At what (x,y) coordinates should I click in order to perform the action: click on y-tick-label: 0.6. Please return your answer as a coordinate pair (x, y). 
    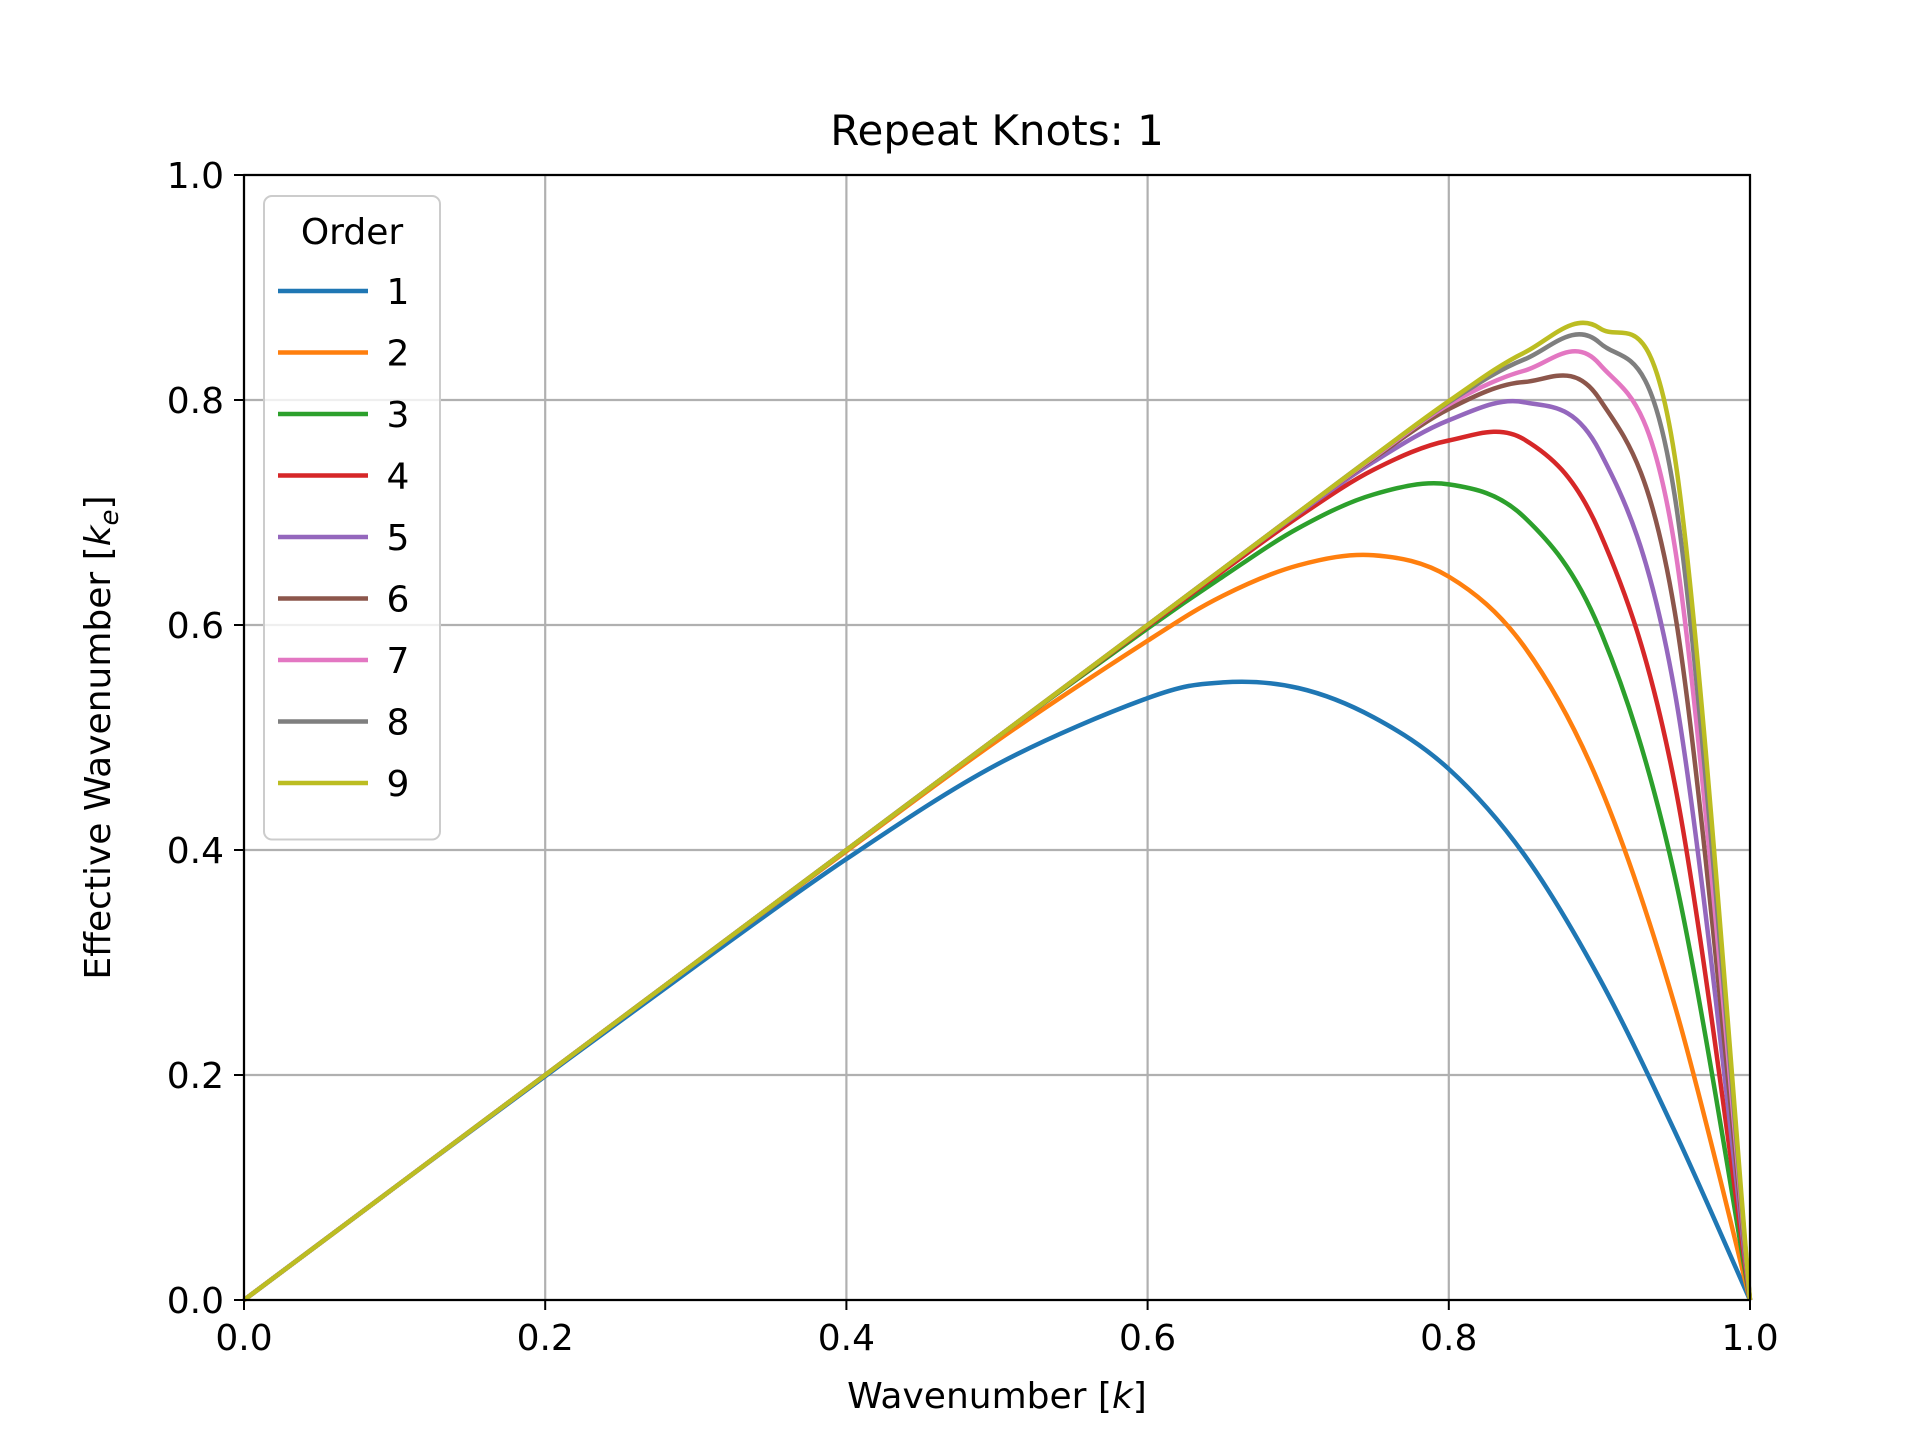
    Looking at the image, I should click on (195, 626).